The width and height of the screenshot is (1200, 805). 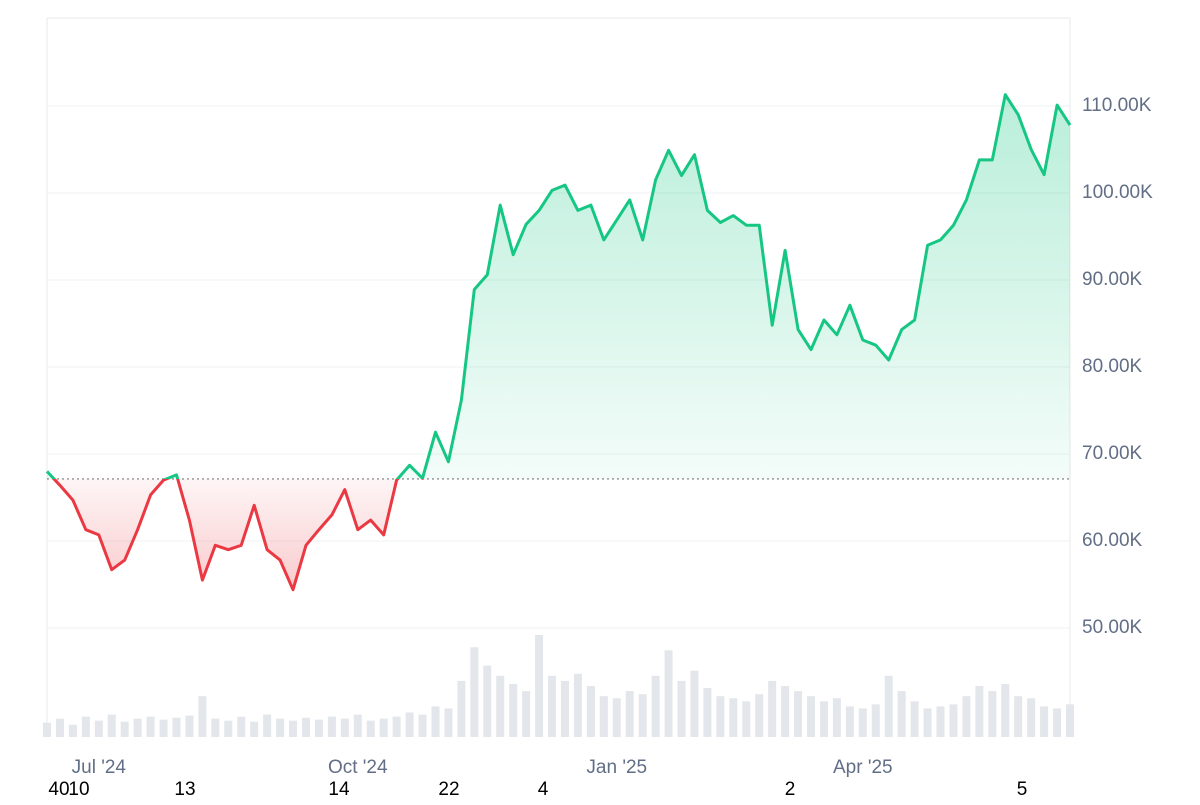 What do you see at coordinates (58, 789) in the screenshot?
I see `bottom-label: 40` at bounding box center [58, 789].